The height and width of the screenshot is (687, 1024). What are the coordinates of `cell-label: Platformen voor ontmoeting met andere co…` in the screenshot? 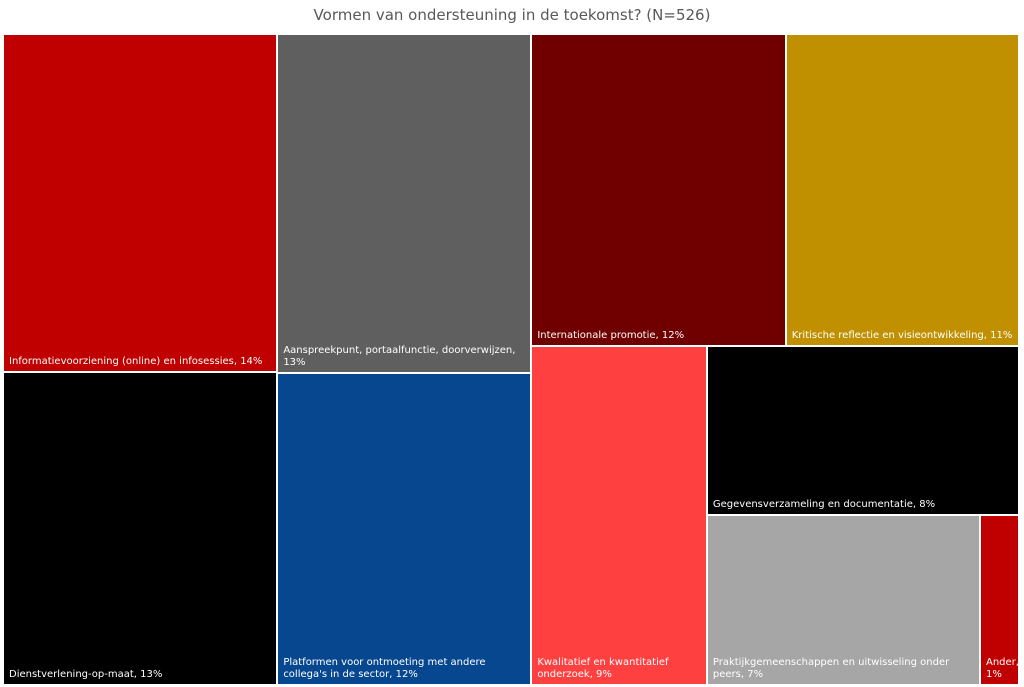 It's located at (384, 668).